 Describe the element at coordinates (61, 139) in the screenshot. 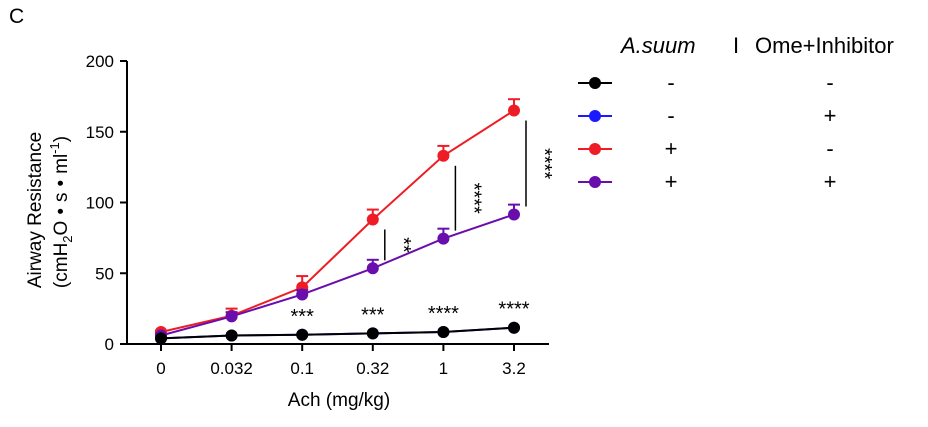

I see `y-unit-close: )` at that location.